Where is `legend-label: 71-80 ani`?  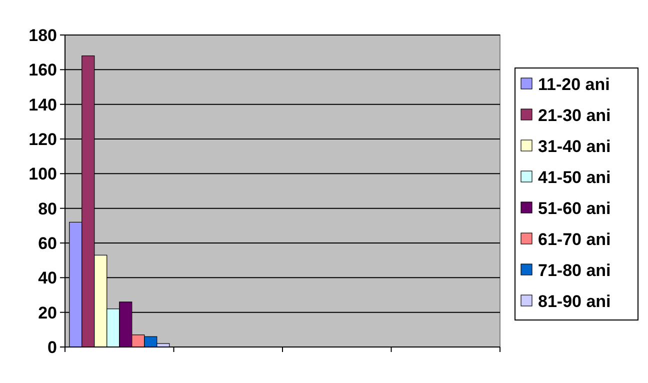
legend-label: 71-80 ani is located at coordinates (574, 270).